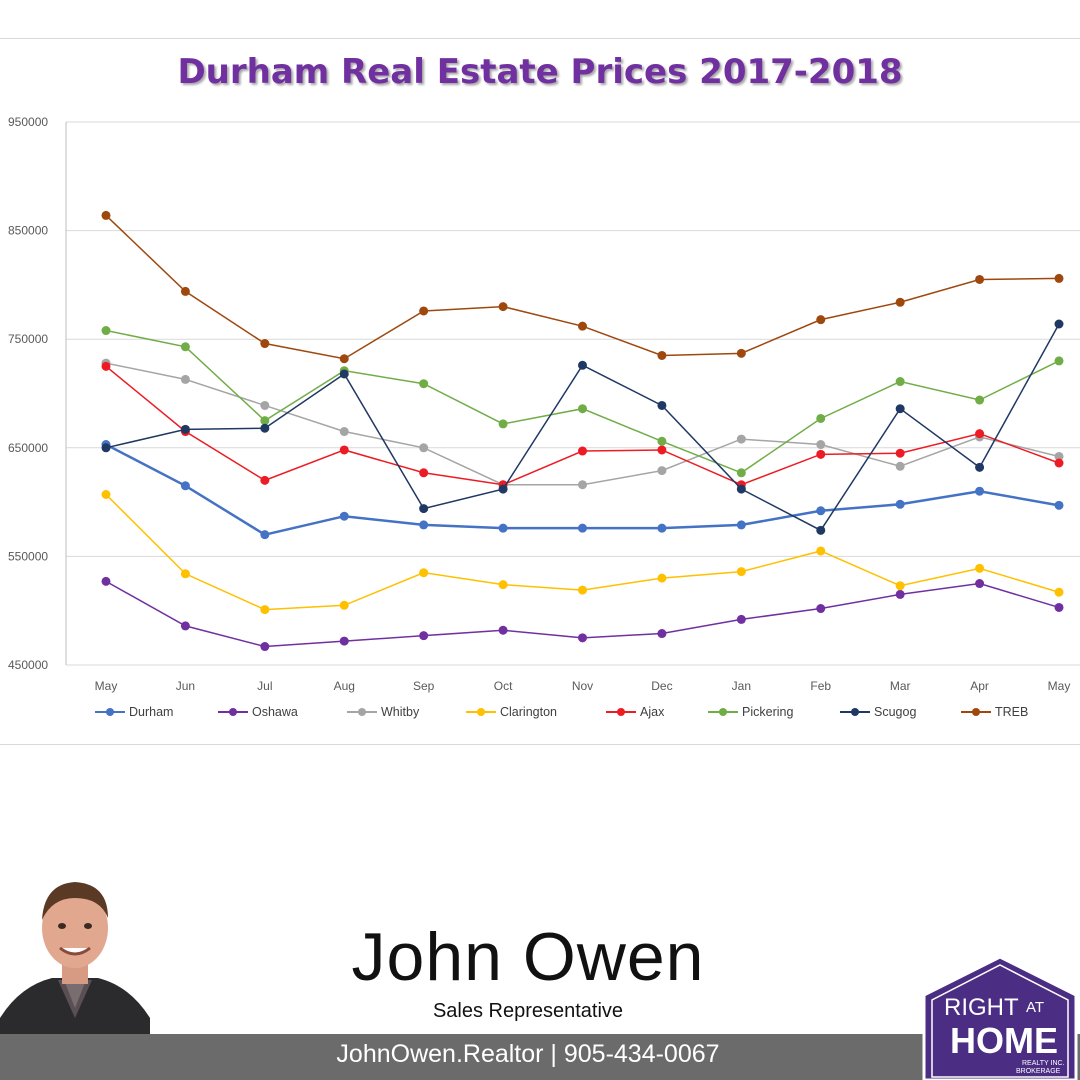  I want to click on y-tick-label: 750000, so click(28, 339).